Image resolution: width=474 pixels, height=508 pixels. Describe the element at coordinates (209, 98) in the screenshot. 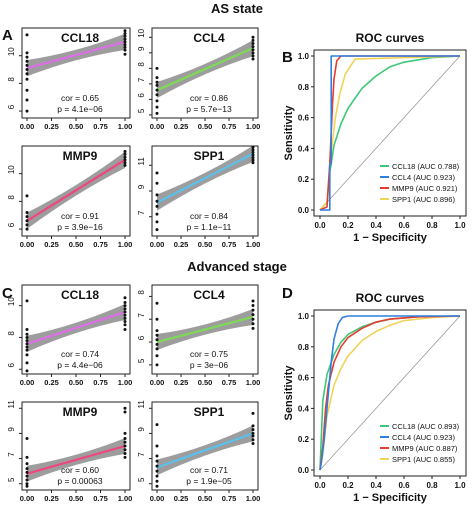

I see `cor-annotation: cor = 0.86` at that location.